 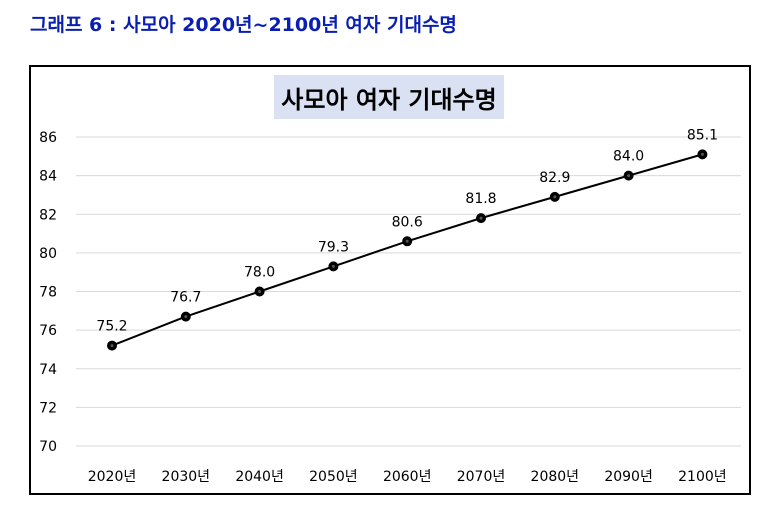 I want to click on y-tick-label: 86, so click(x=48, y=138).